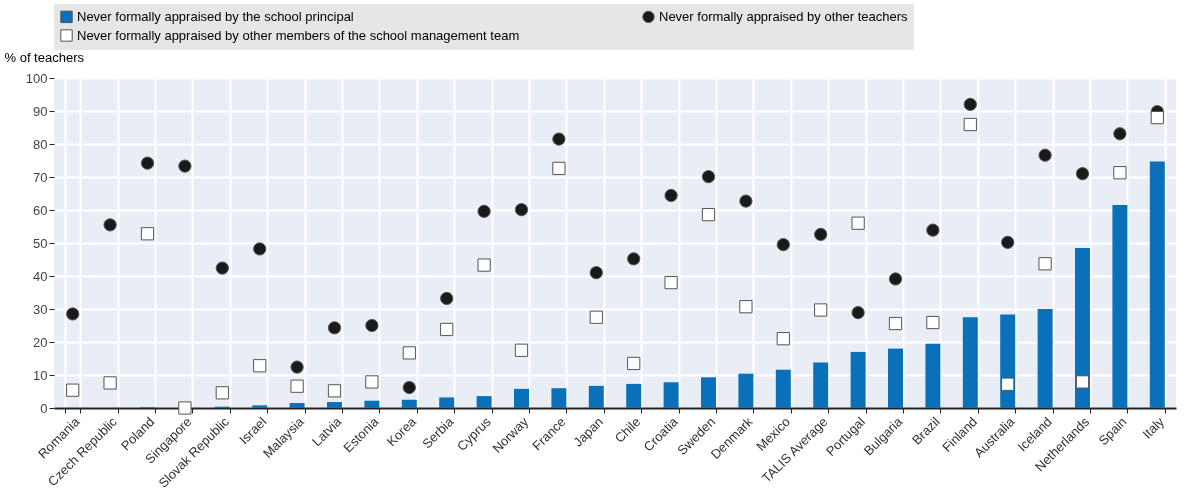 Image resolution: width=1190 pixels, height=503 pixels. What do you see at coordinates (1153, 427) in the screenshot?
I see `x-tick-label: Italy` at bounding box center [1153, 427].